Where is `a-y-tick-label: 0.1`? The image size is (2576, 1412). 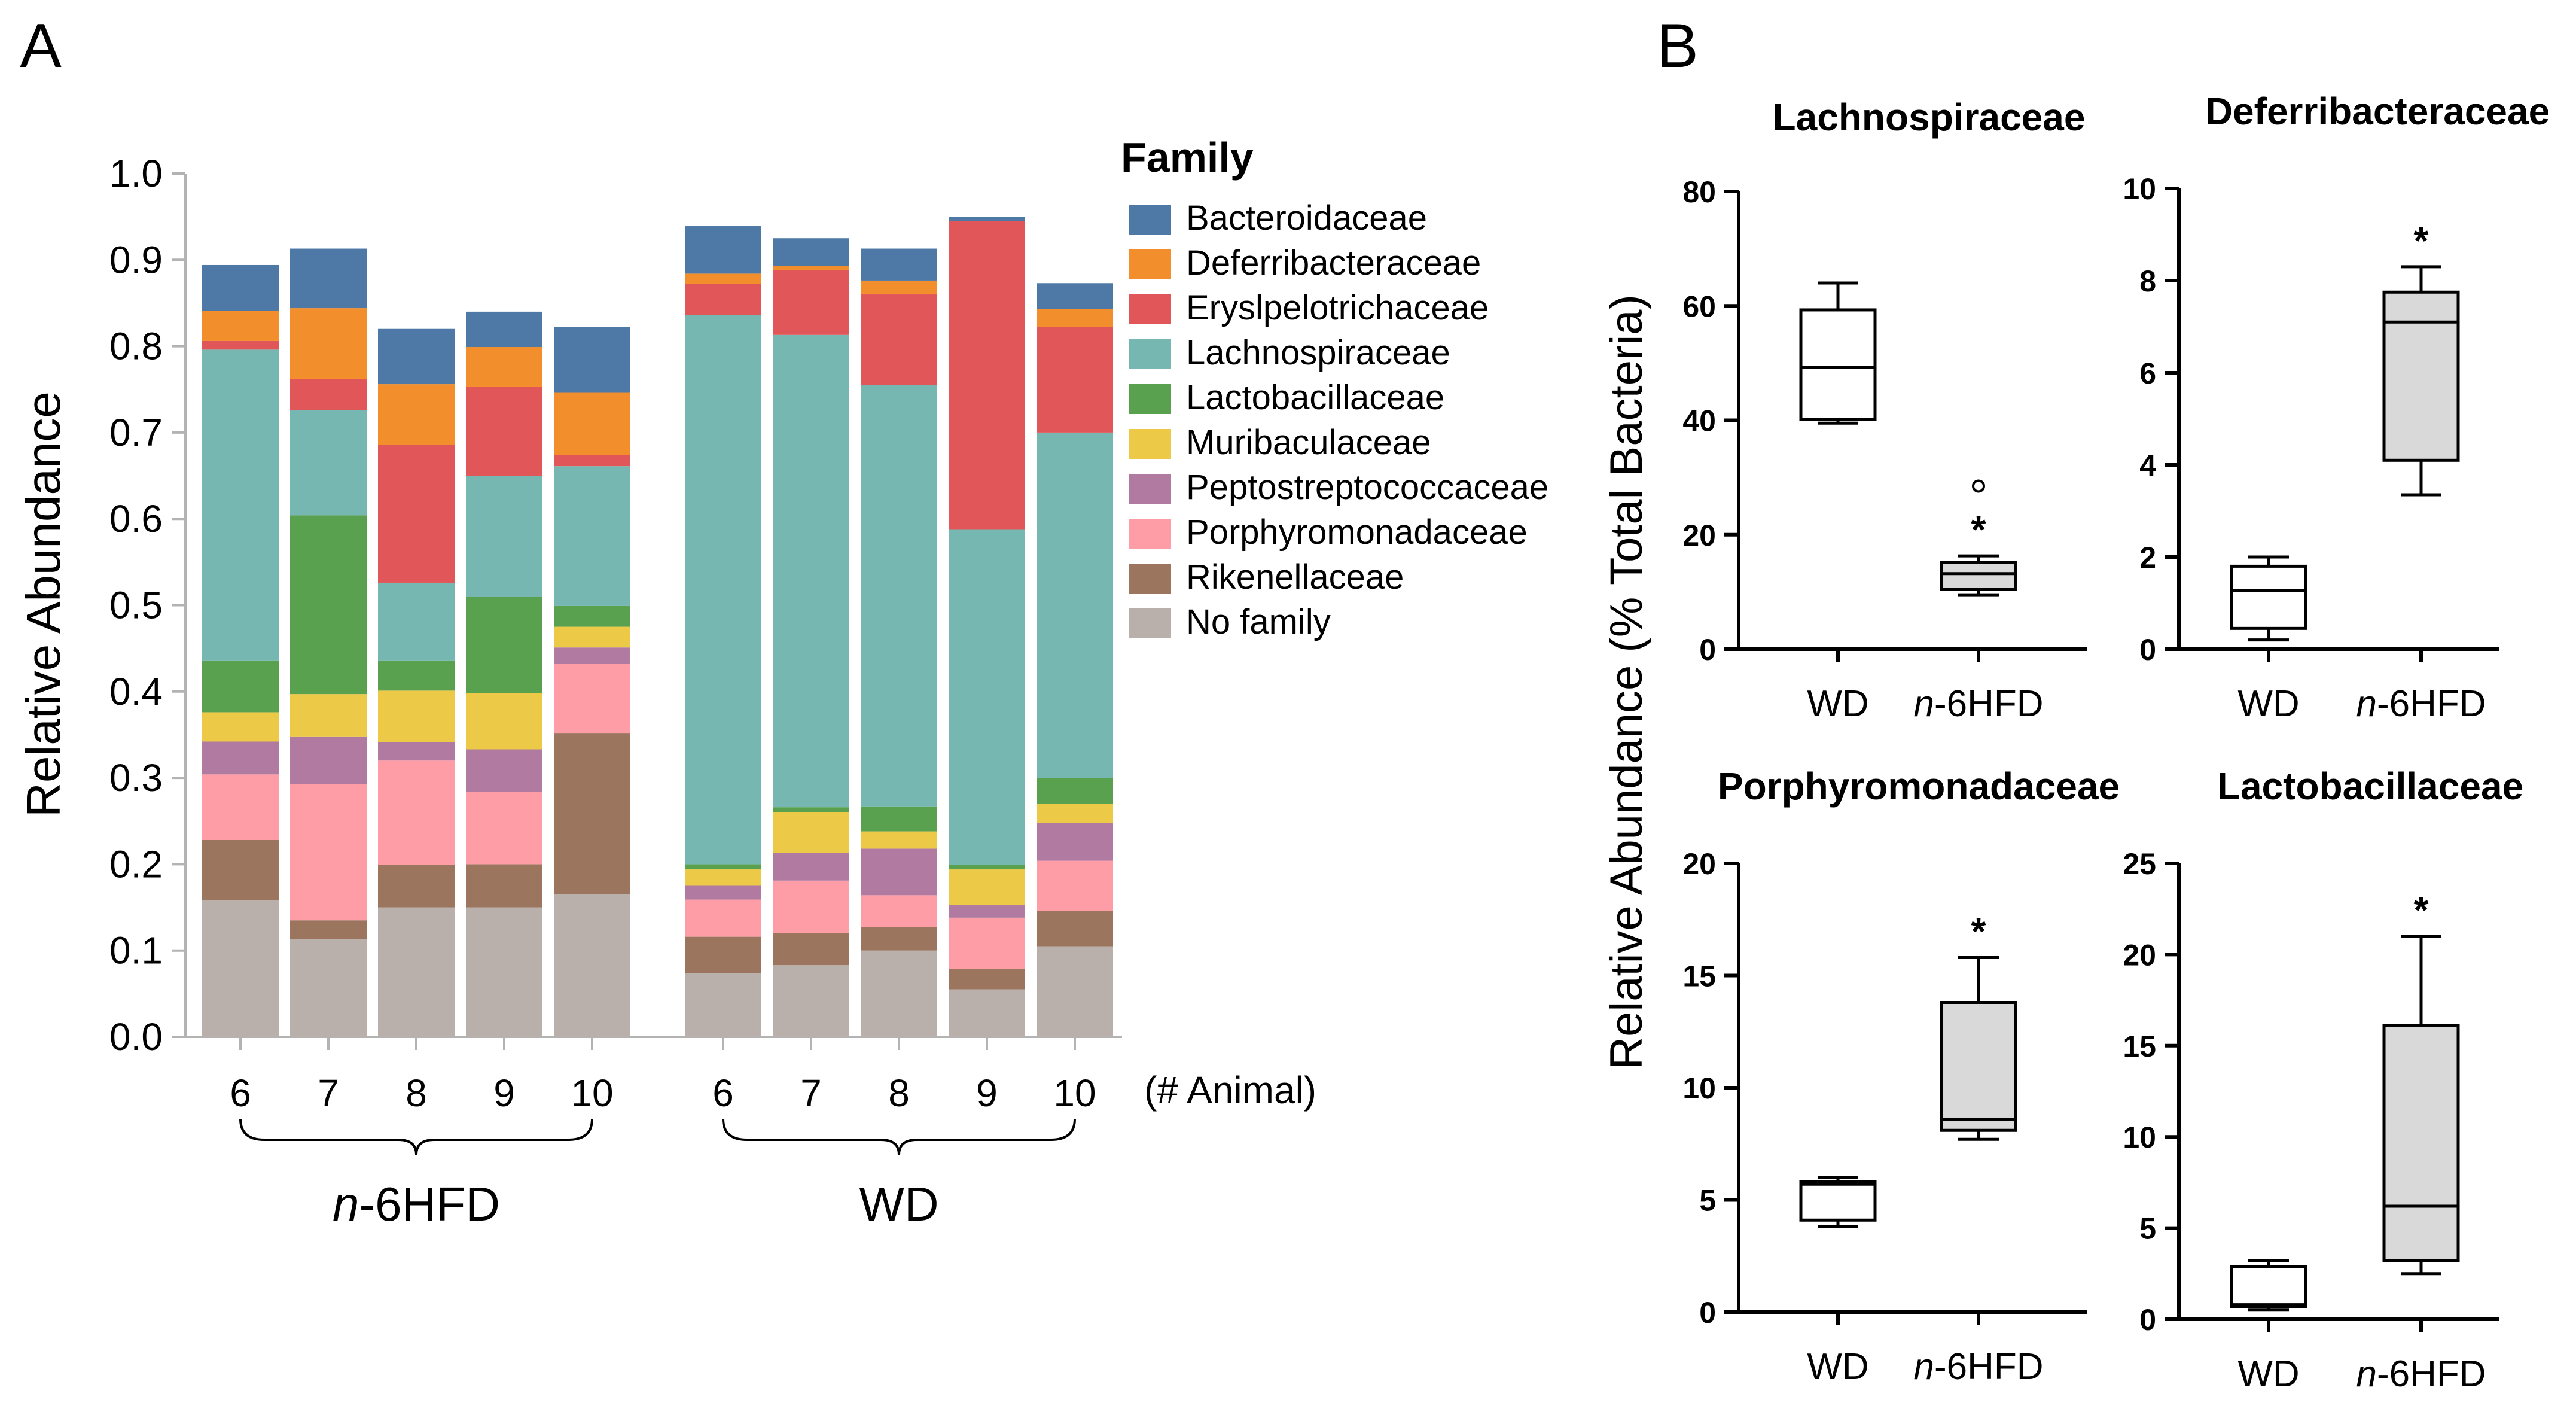 a-y-tick-label: 0.1 is located at coordinates (136, 950).